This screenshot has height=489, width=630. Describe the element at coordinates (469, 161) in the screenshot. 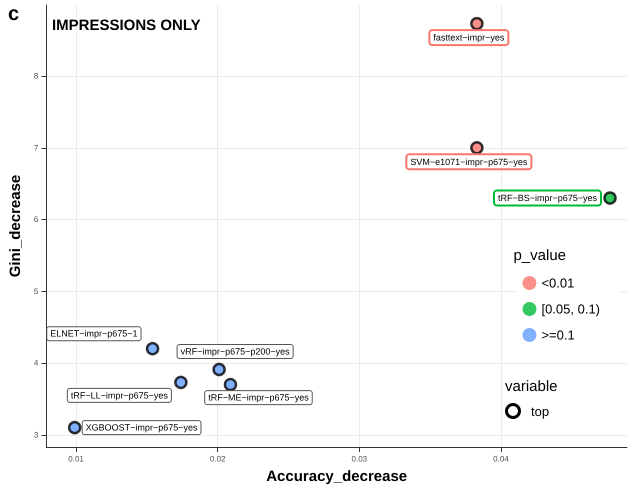

I see `annotation: SVM−e1071−impr−p675−yes` at that location.